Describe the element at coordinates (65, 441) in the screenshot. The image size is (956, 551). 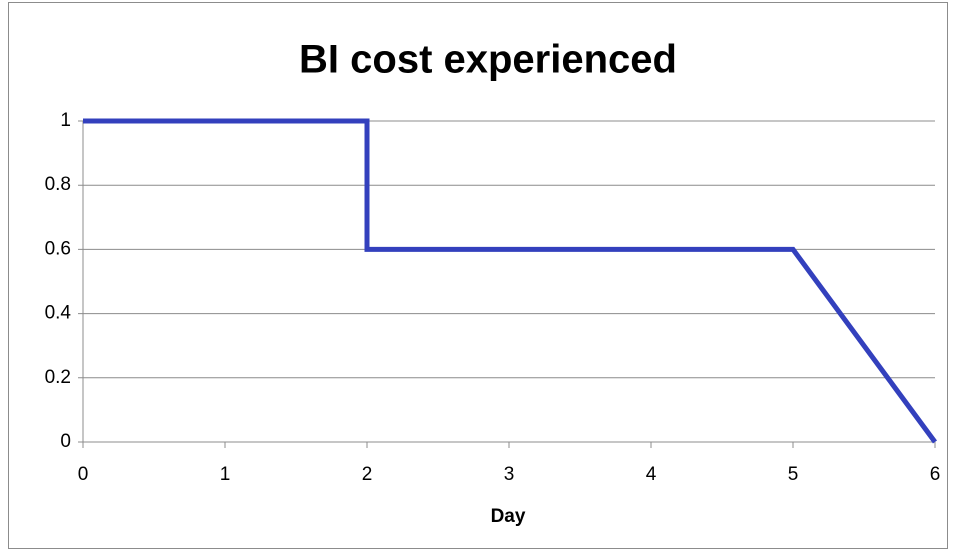
I see `y-tick-label: 0` at that location.